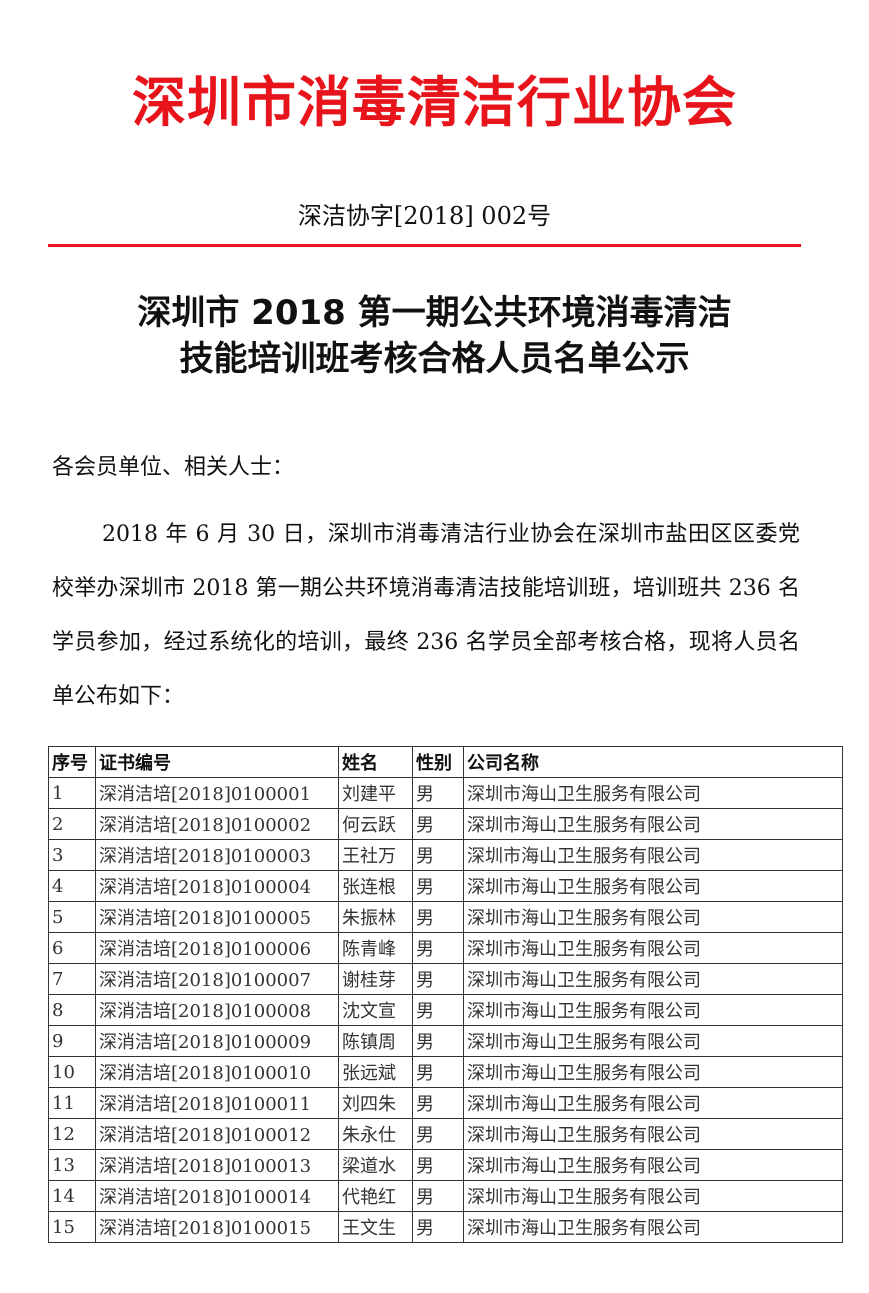  I want to click on table-row: 15 深消洁培[2018]0100015 王文生男深圳市海山卫生服务有限公司, so click(445, 1227).